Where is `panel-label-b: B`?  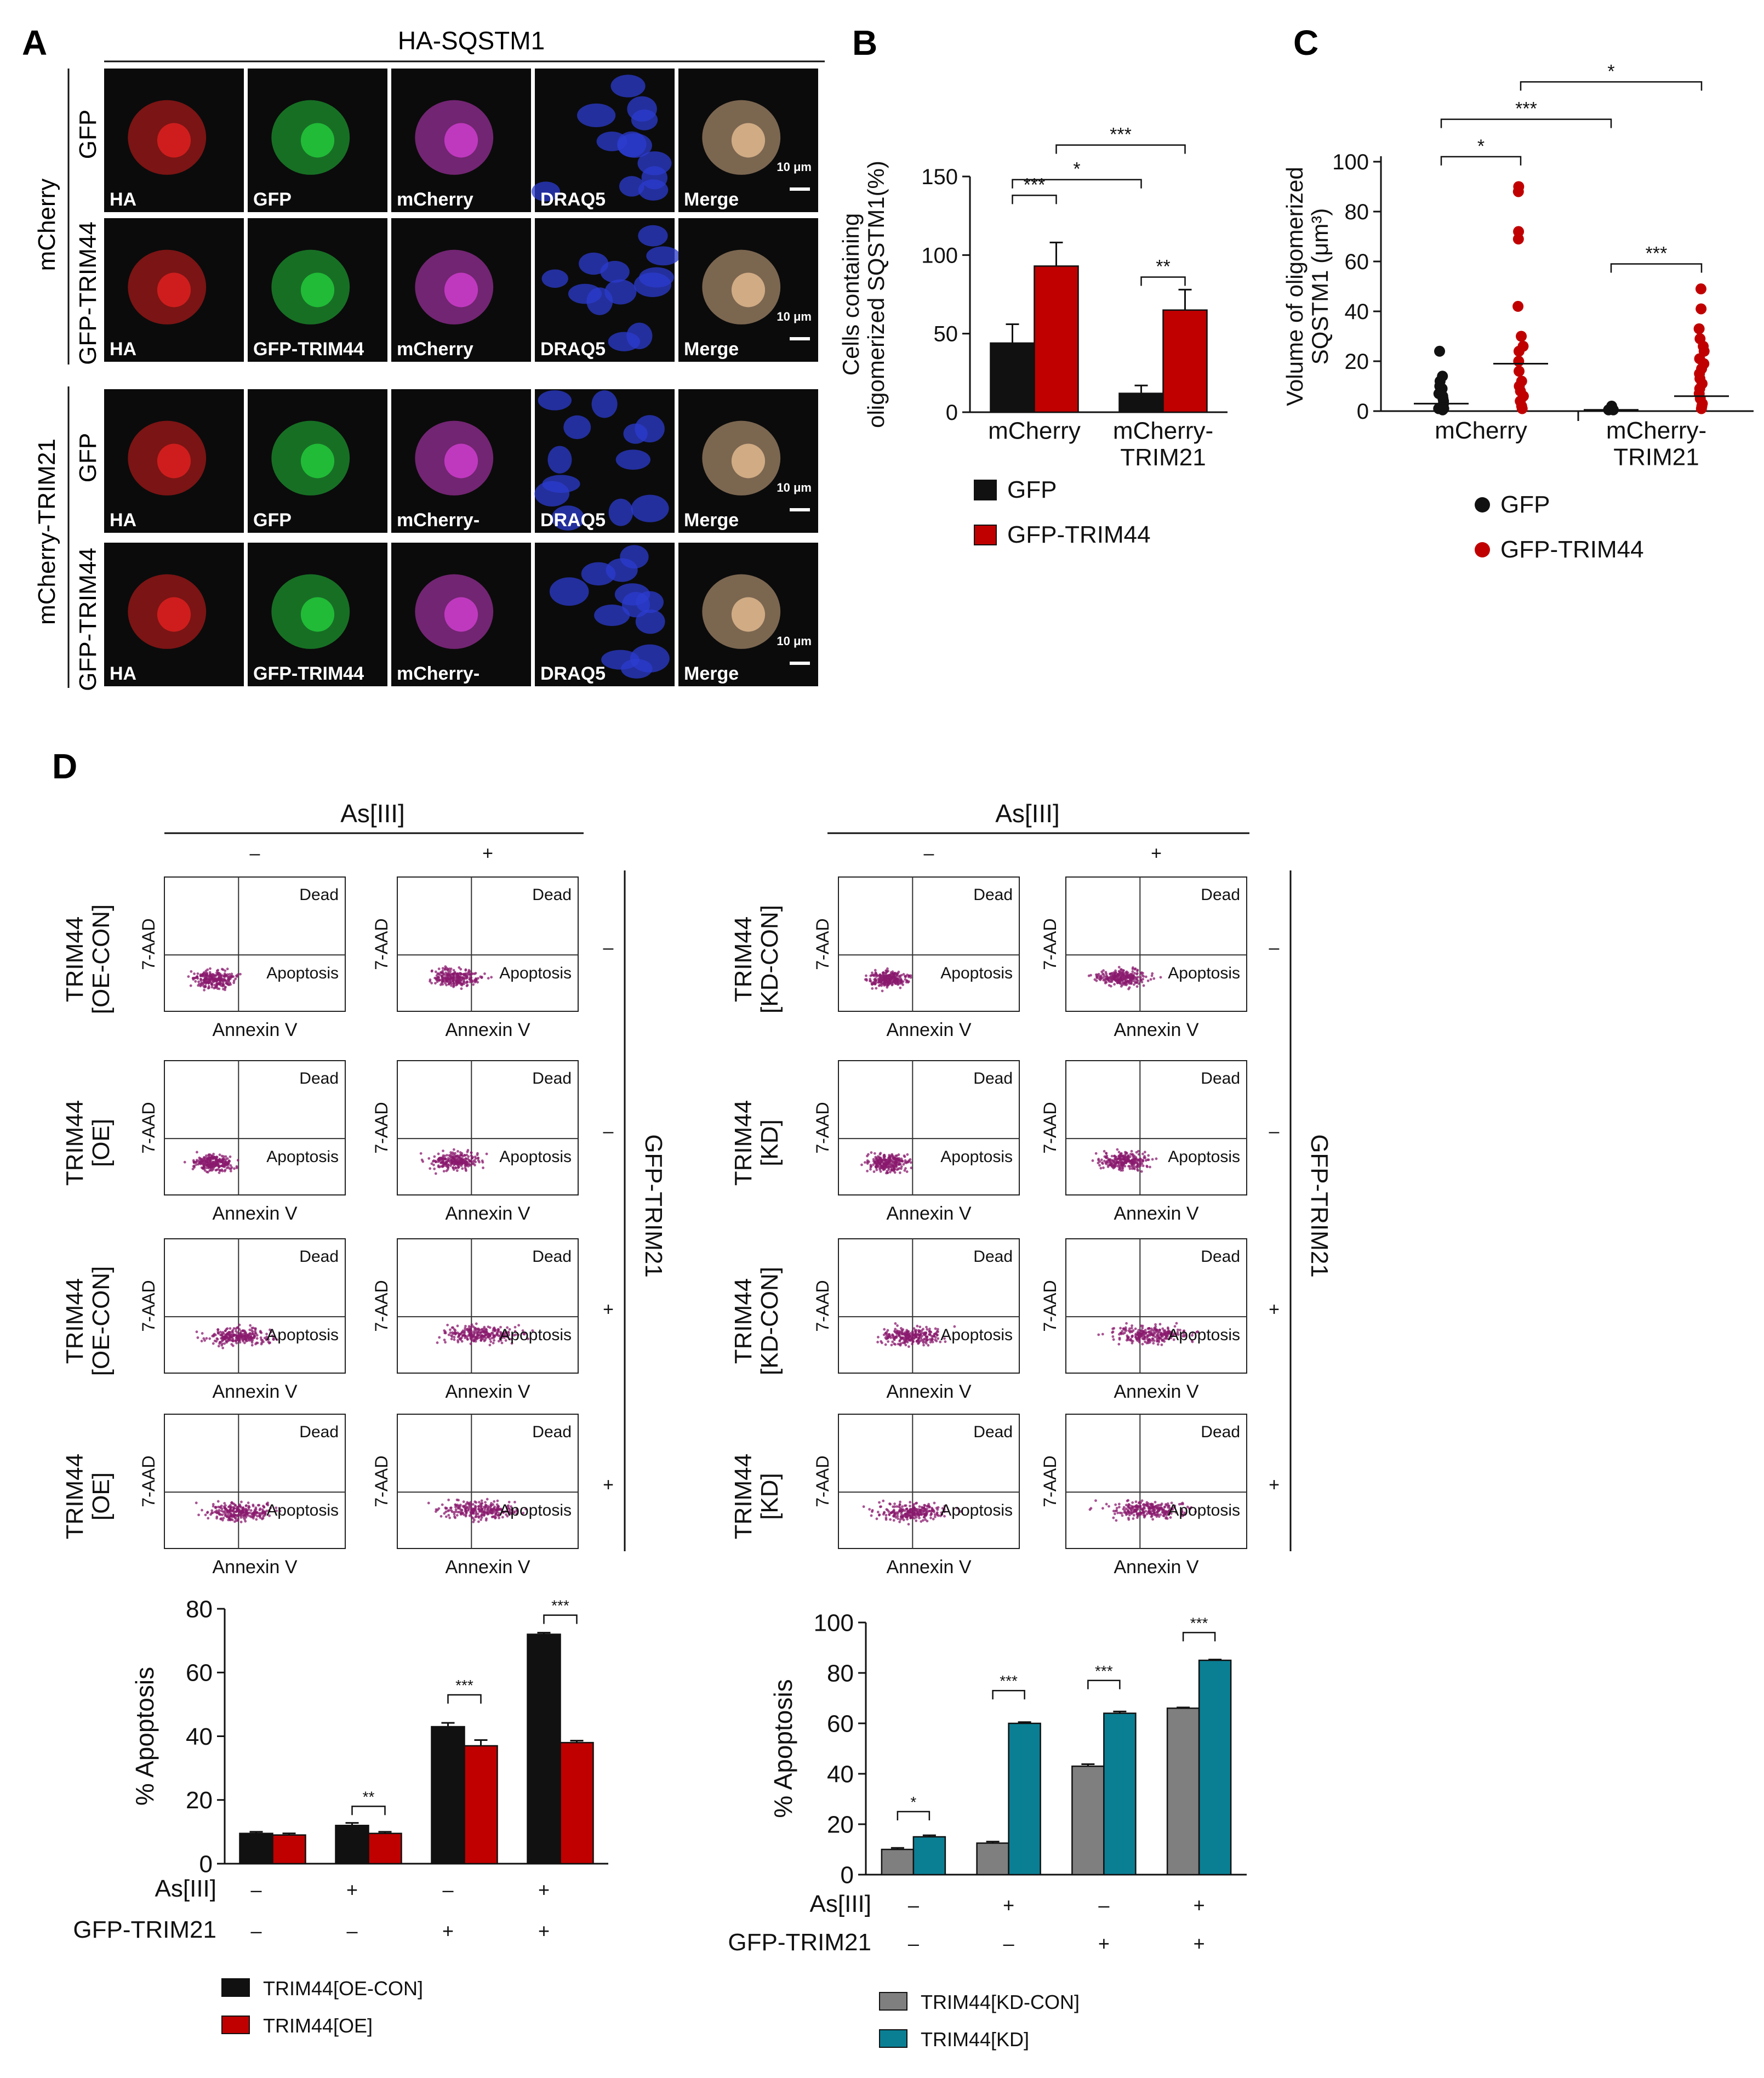
panel-label-b: B is located at coordinates (865, 42).